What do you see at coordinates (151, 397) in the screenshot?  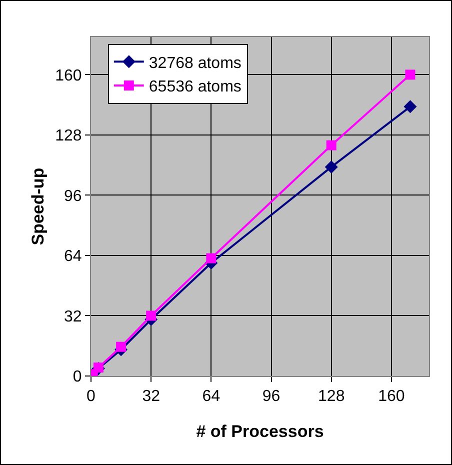 I see `x-tick-label: 32` at bounding box center [151, 397].